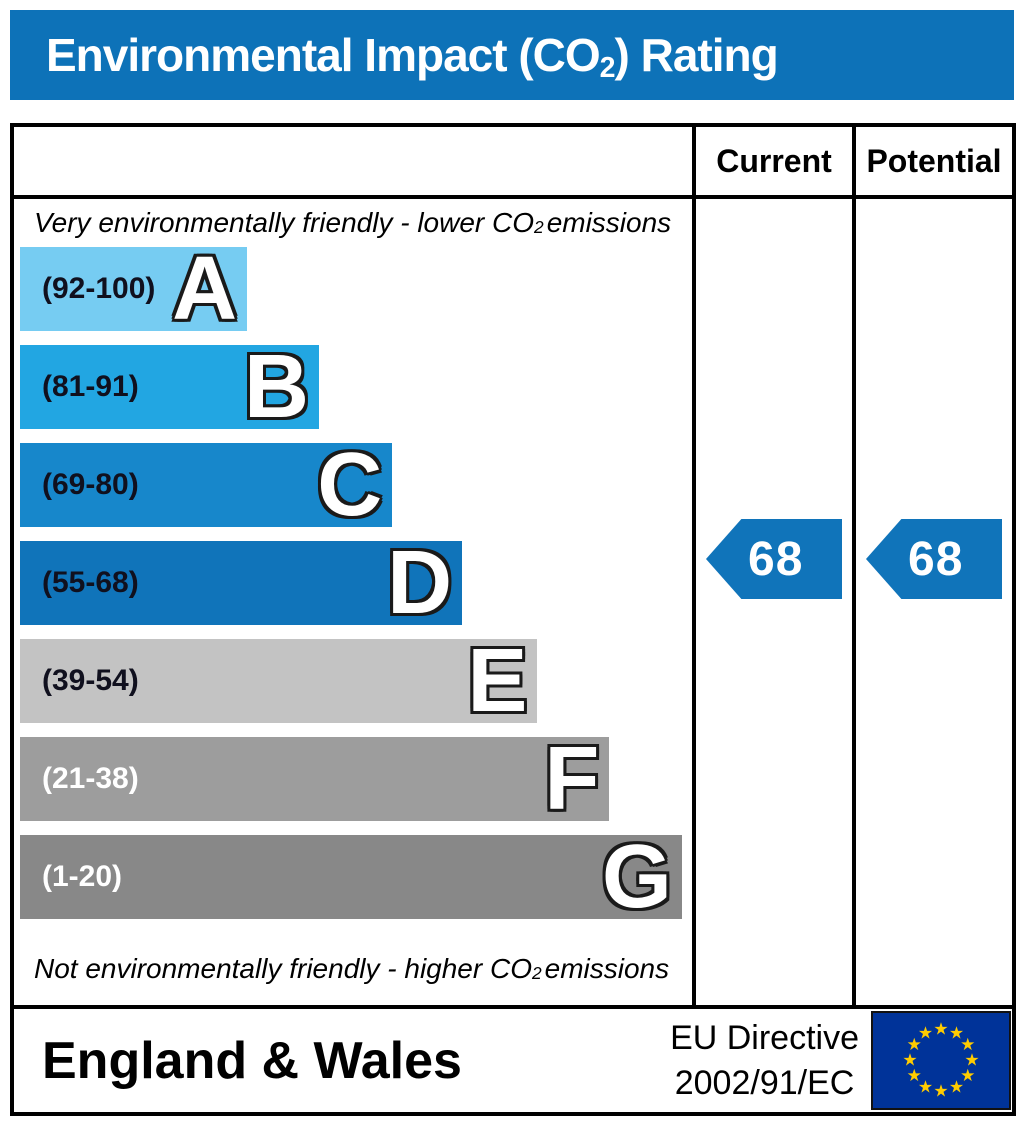  Describe the element at coordinates (82, 876) in the screenshot. I see `band-range-label: (1-20)` at that location.